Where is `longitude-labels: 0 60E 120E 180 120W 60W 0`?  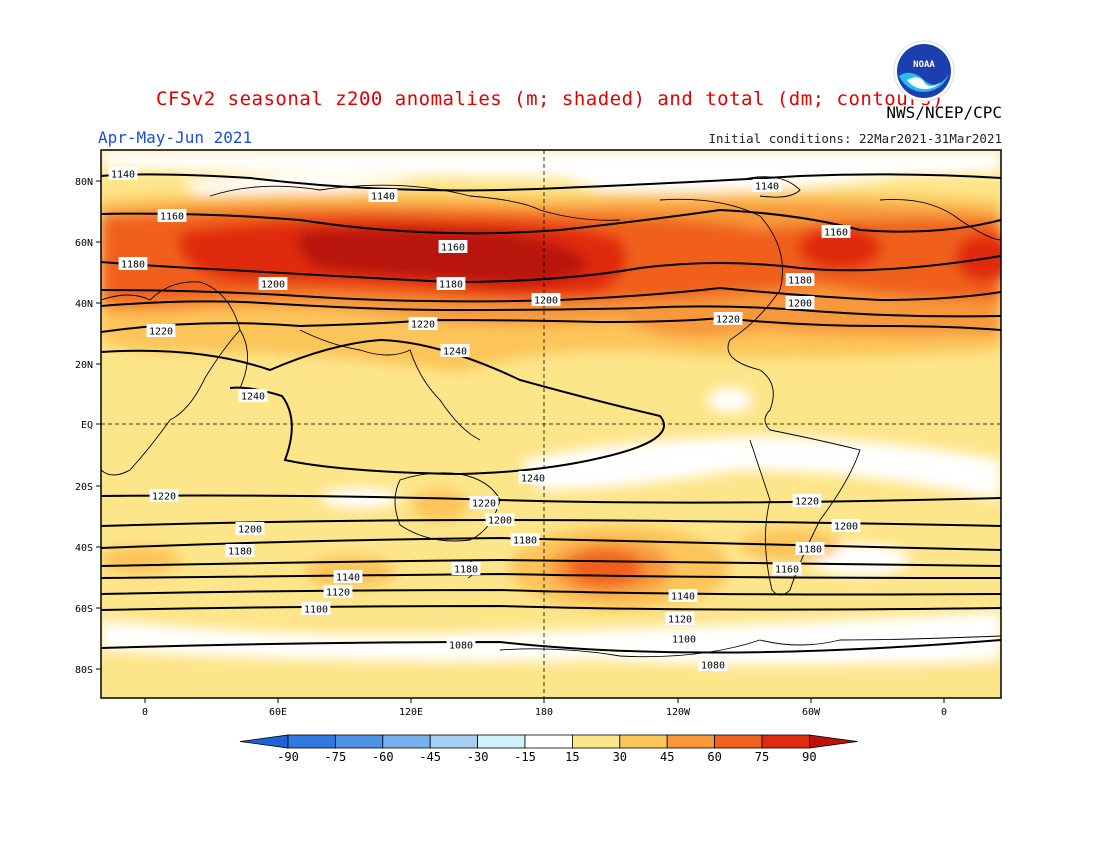 longitude-labels: 0 60E 120E 180 120W 60W 0 is located at coordinates (544, 708).